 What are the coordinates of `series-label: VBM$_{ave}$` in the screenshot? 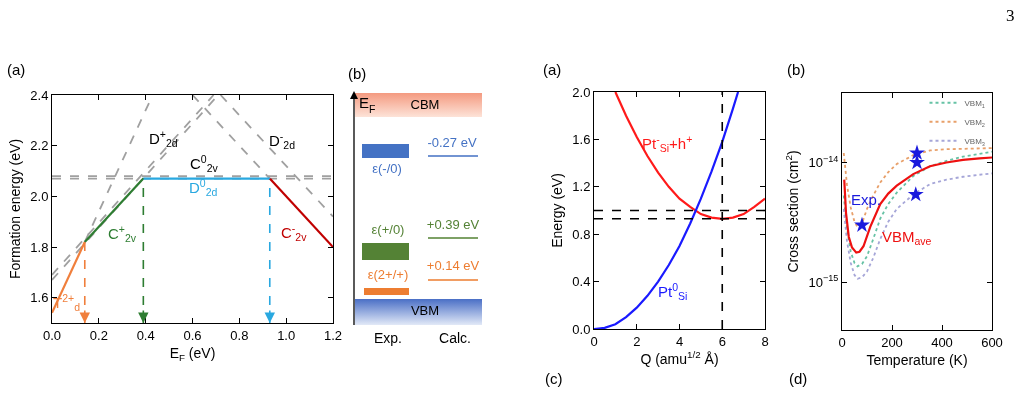 It's located at (907, 238).